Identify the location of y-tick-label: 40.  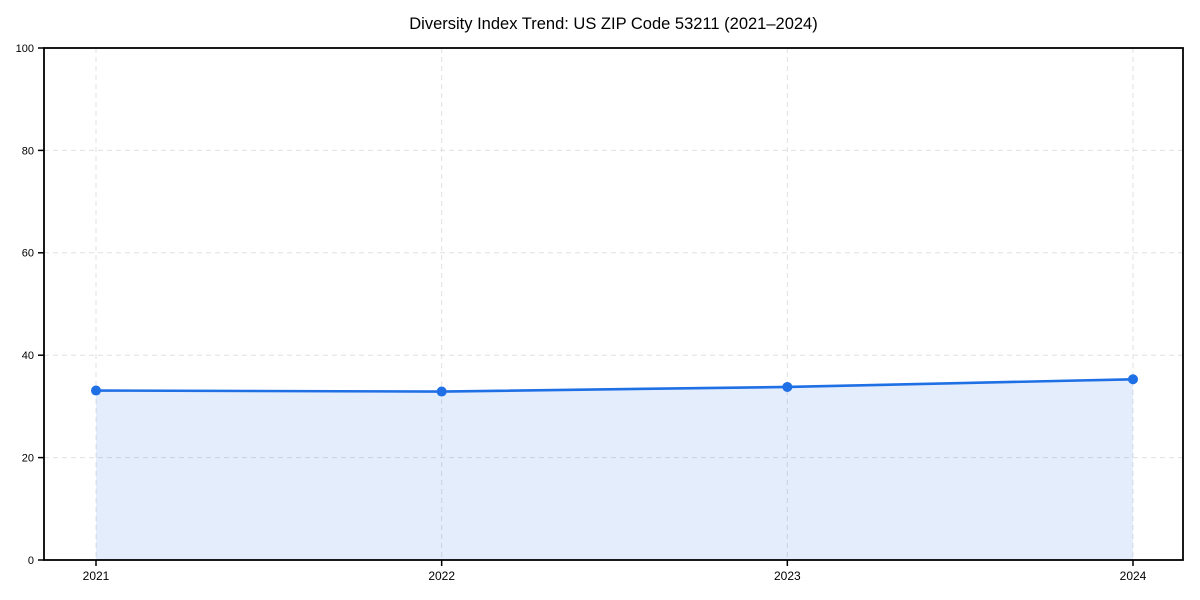
(28, 356).